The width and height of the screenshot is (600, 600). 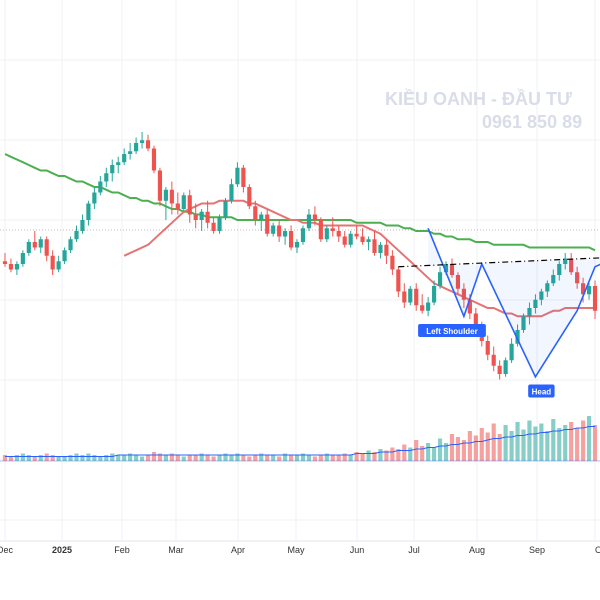 What do you see at coordinates (513, 303) in the screenshot?
I see `pattern-path` at bounding box center [513, 303].